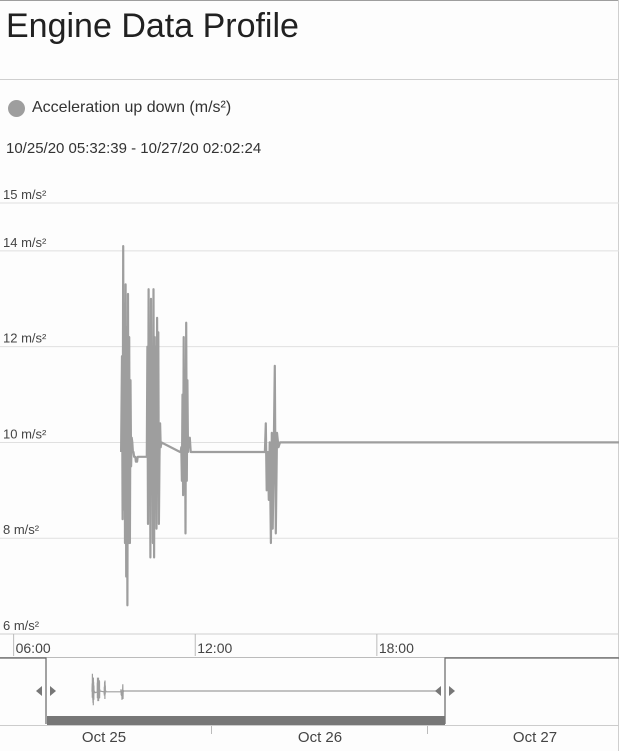 The height and width of the screenshot is (751, 619). What do you see at coordinates (309, 79) in the screenshot?
I see `header-divider` at bounding box center [309, 79].